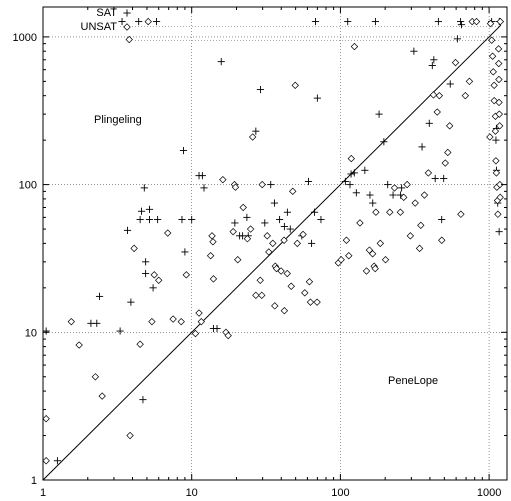 This screenshot has height=501, width=511. Describe the element at coordinates (340, 493) in the screenshot. I see `x-tick-label: 100` at that location.